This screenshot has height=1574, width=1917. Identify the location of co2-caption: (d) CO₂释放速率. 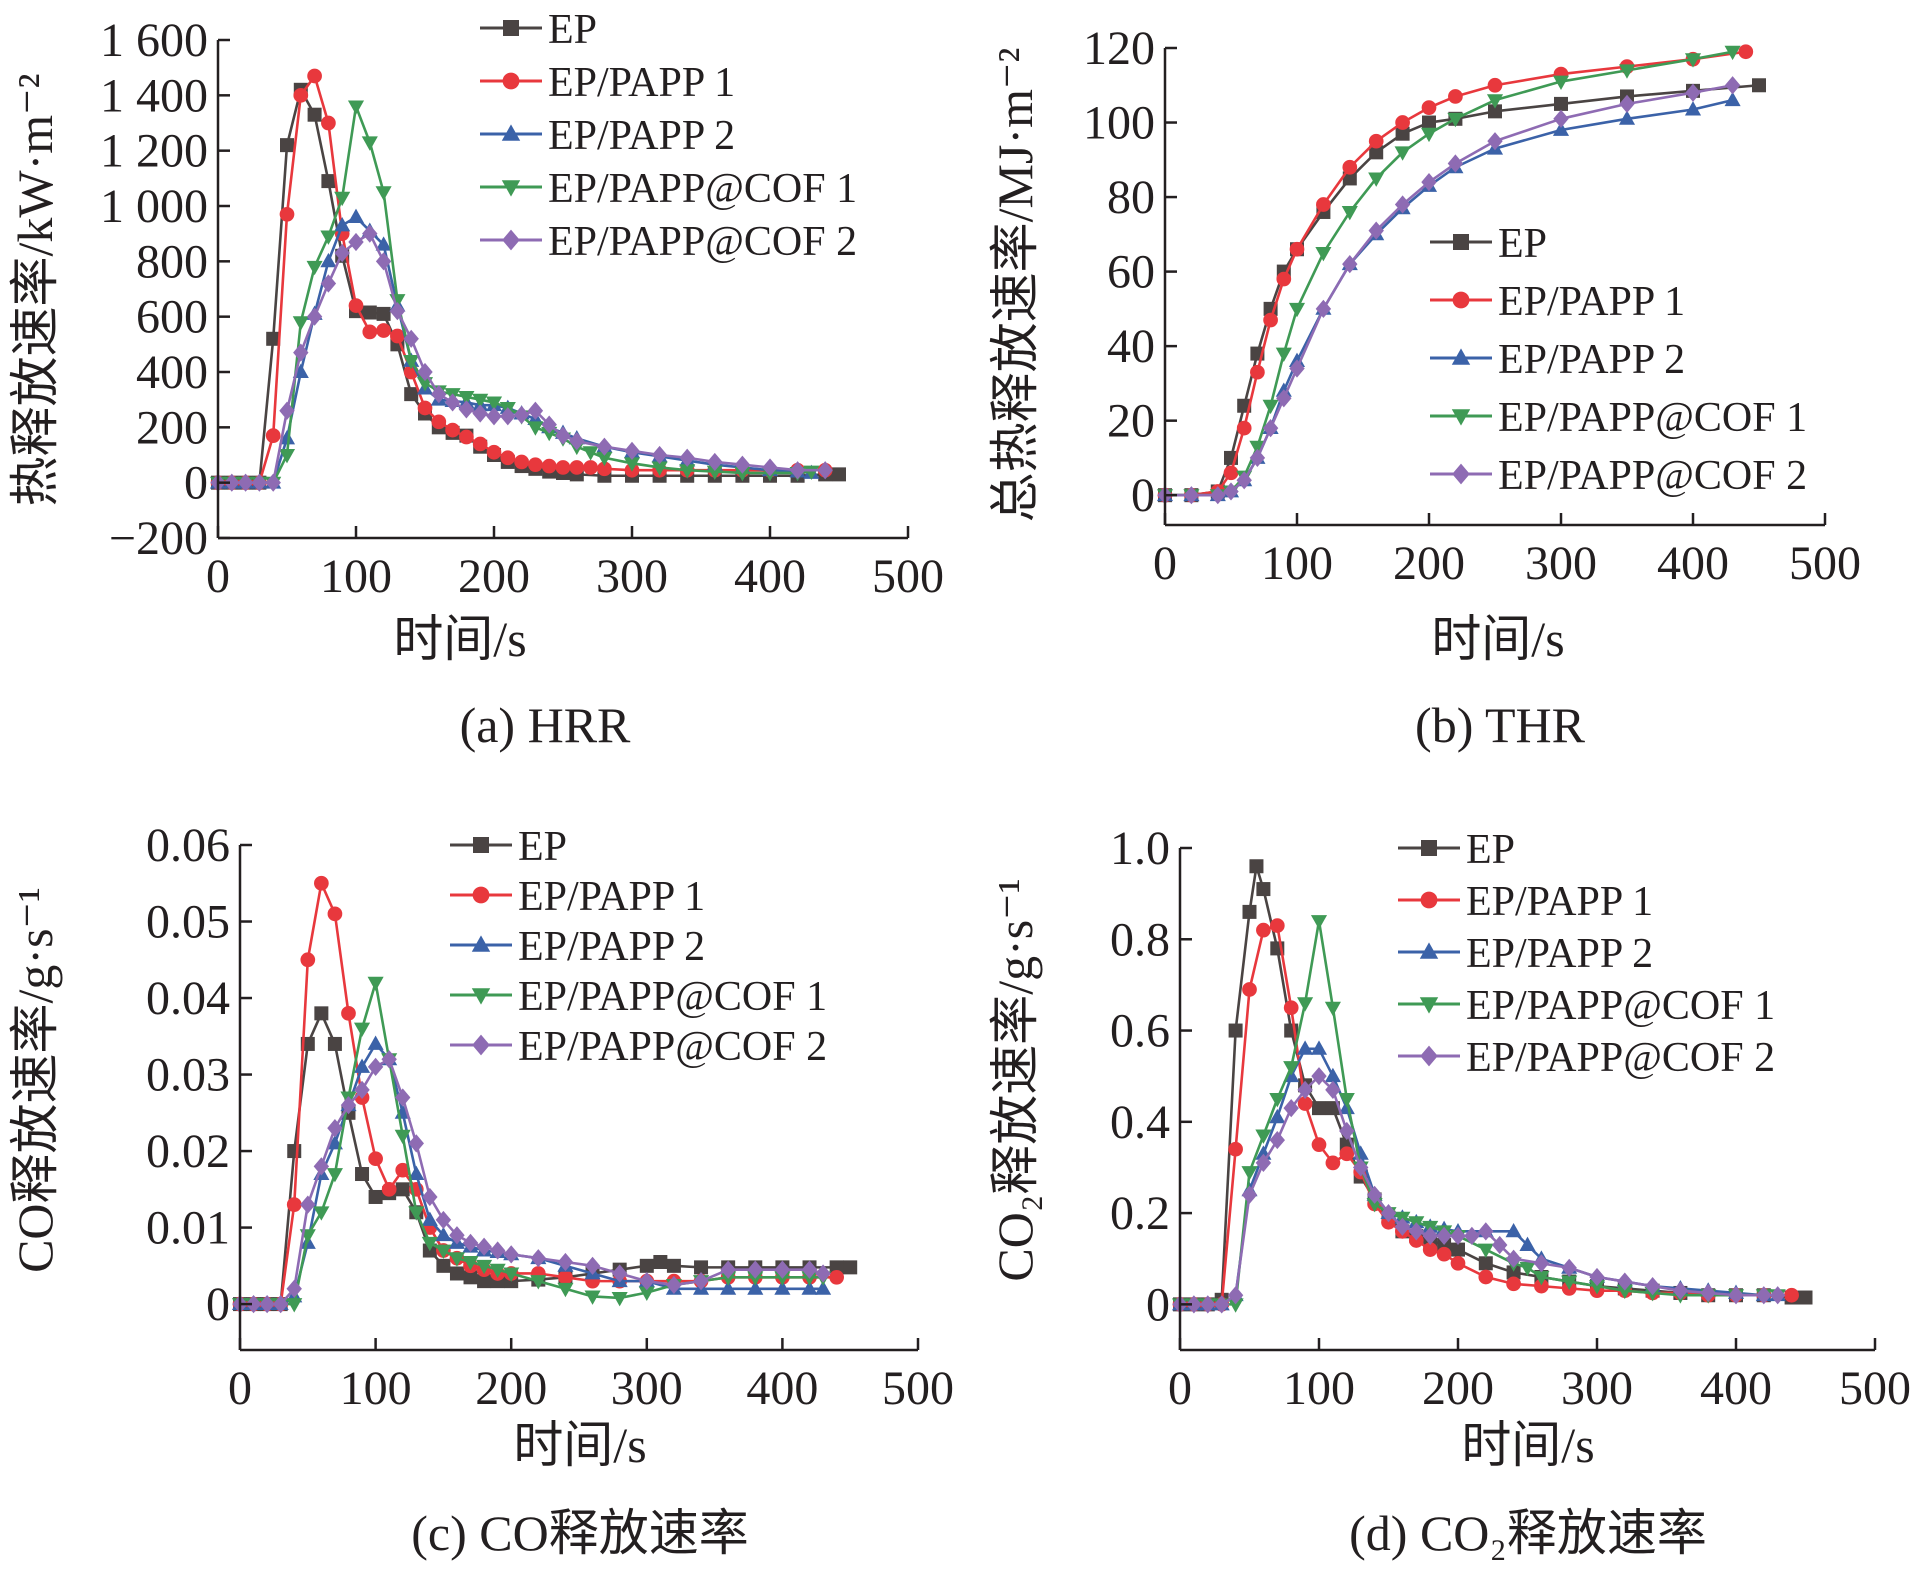
(1528, 1533).